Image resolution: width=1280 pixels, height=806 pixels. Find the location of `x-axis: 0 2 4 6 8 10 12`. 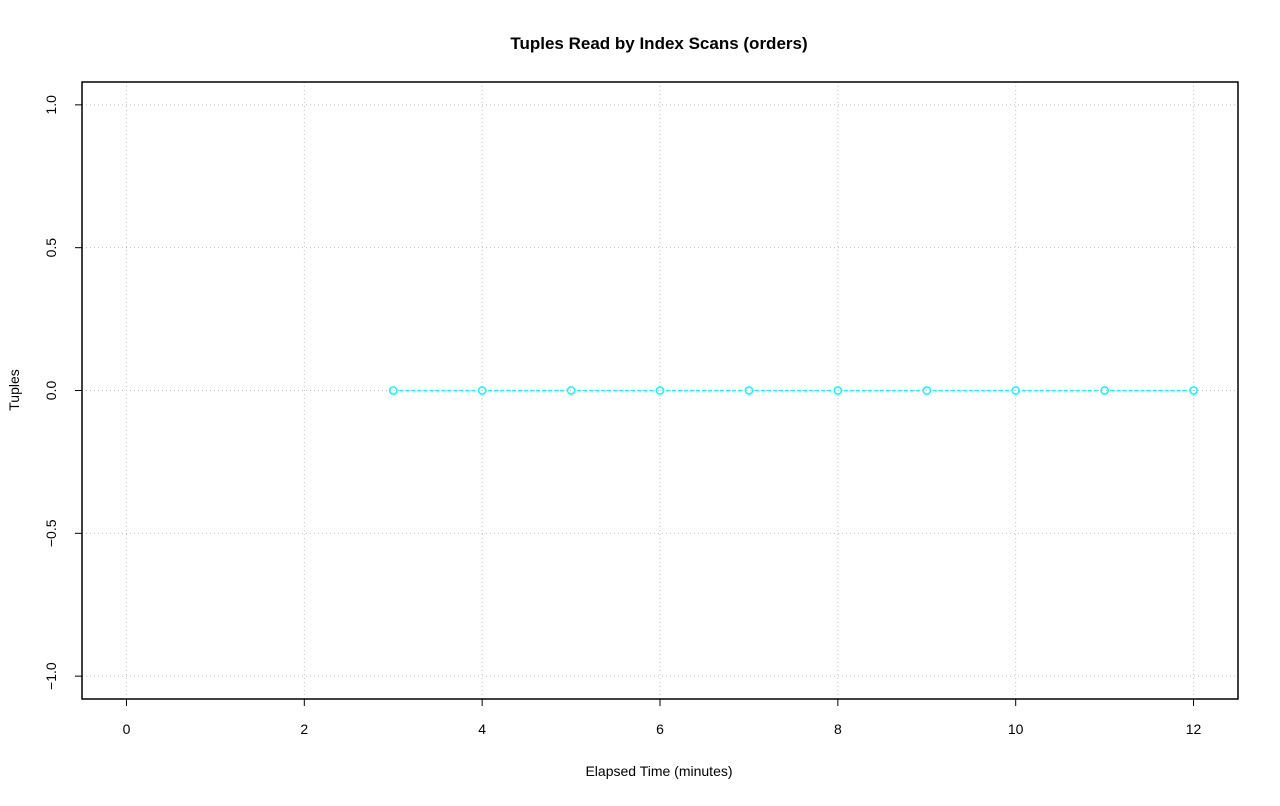

x-axis: 0 2 4 6 8 10 12 is located at coordinates (662, 718).